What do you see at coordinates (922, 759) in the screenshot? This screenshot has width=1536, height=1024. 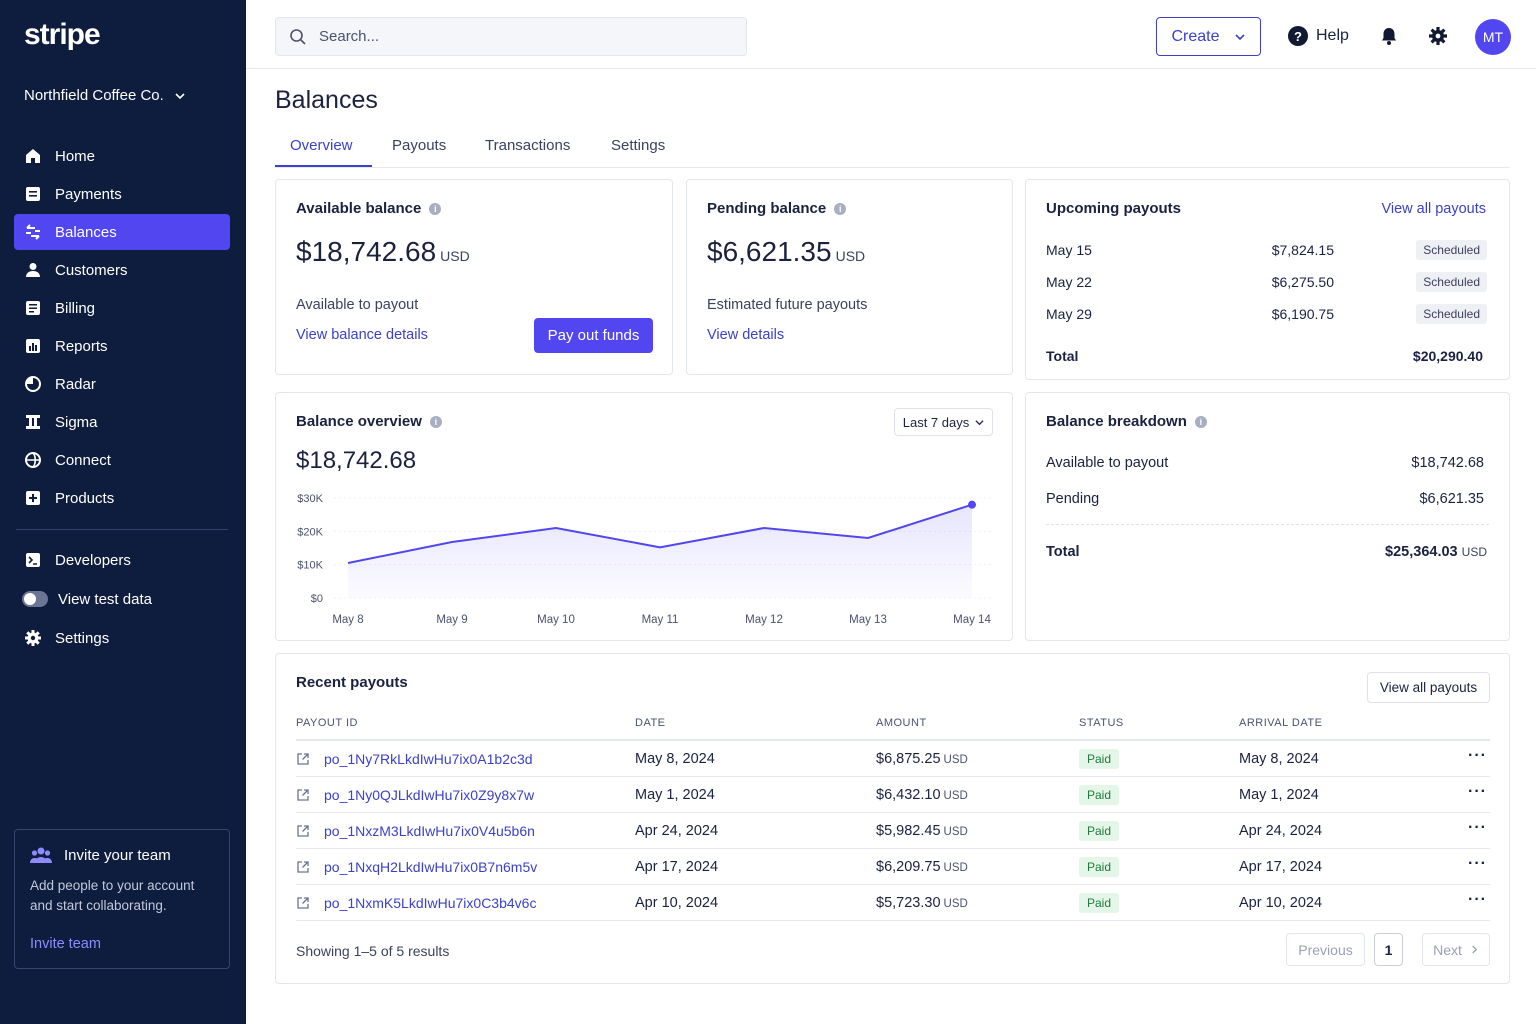 I see `payout-amount: $6,875.25 USD` at bounding box center [922, 759].